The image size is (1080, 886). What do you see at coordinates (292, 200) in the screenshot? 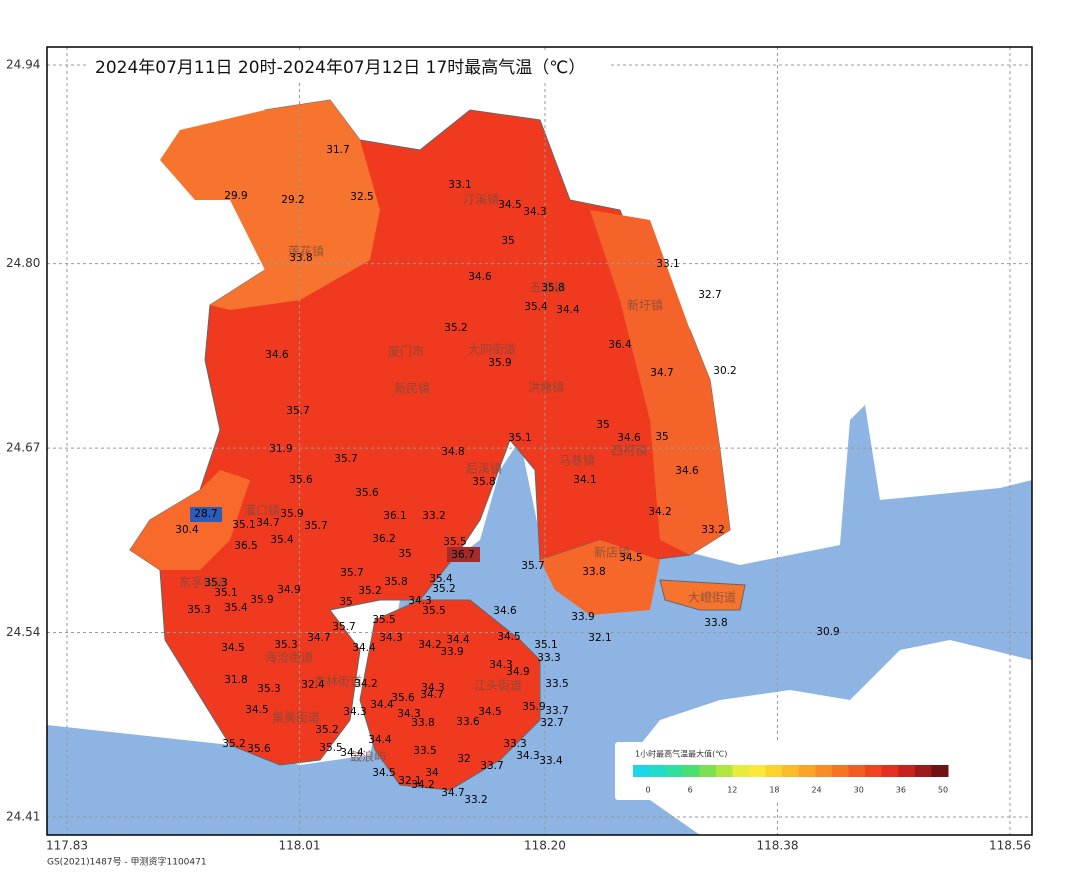
I see `station-value: 29.2` at bounding box center [292, 200].